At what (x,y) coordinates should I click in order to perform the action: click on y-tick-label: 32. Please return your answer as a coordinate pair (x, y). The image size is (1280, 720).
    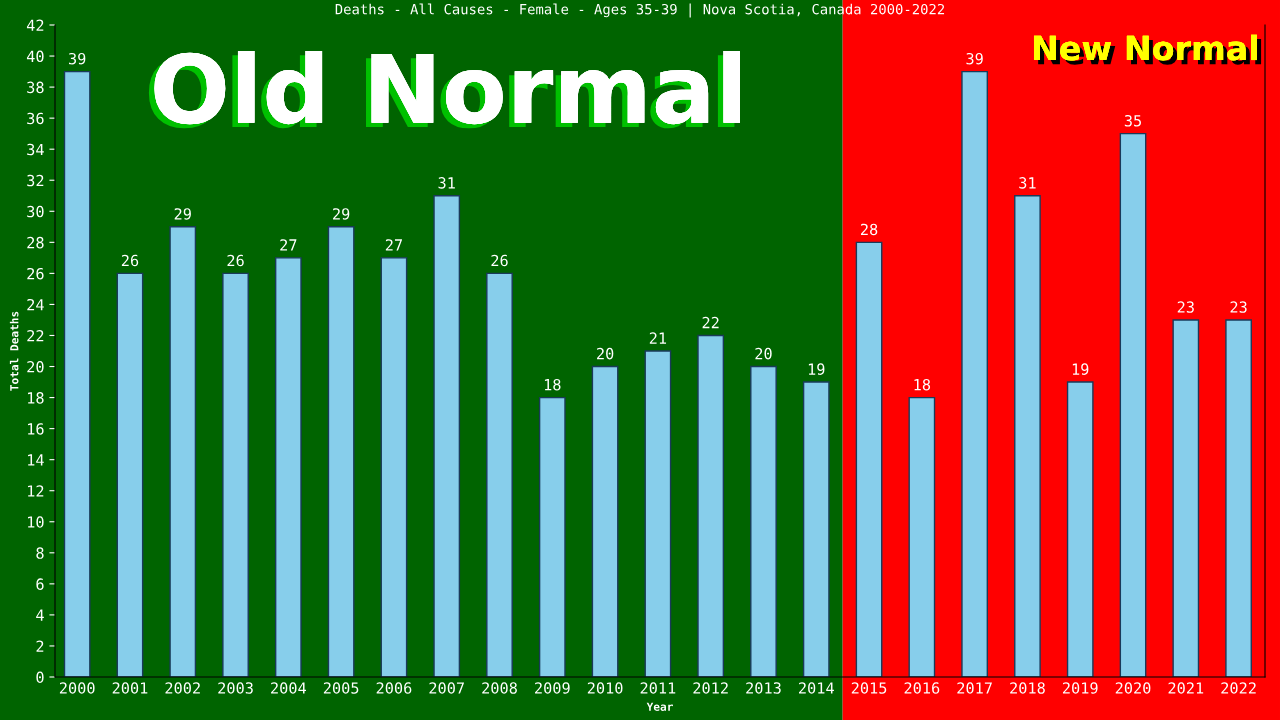
    Looking at the image, I should click on (35, 180).